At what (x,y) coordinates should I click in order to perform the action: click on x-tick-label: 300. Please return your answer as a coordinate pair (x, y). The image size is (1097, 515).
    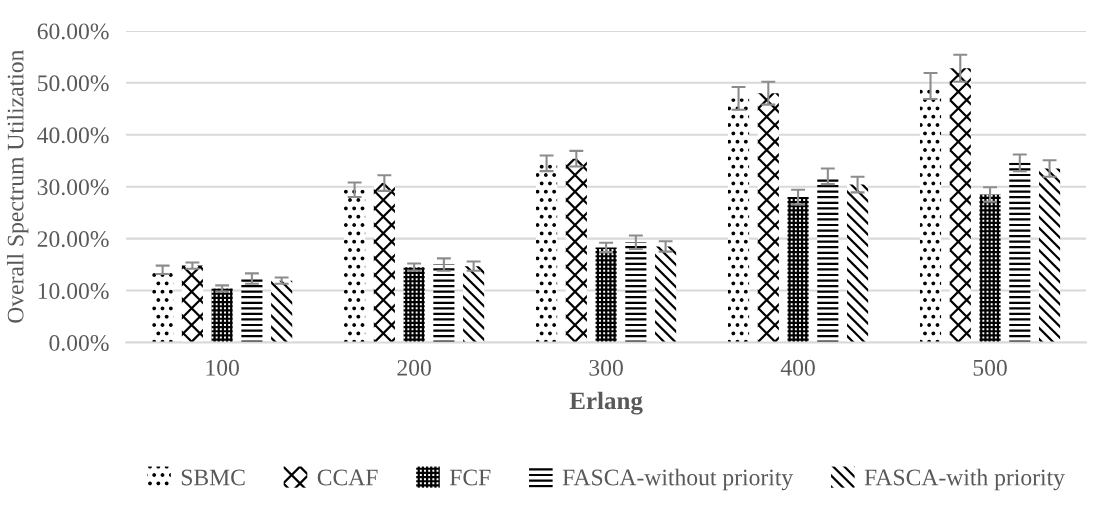
    Looking at the image, I should click on (606, 367).